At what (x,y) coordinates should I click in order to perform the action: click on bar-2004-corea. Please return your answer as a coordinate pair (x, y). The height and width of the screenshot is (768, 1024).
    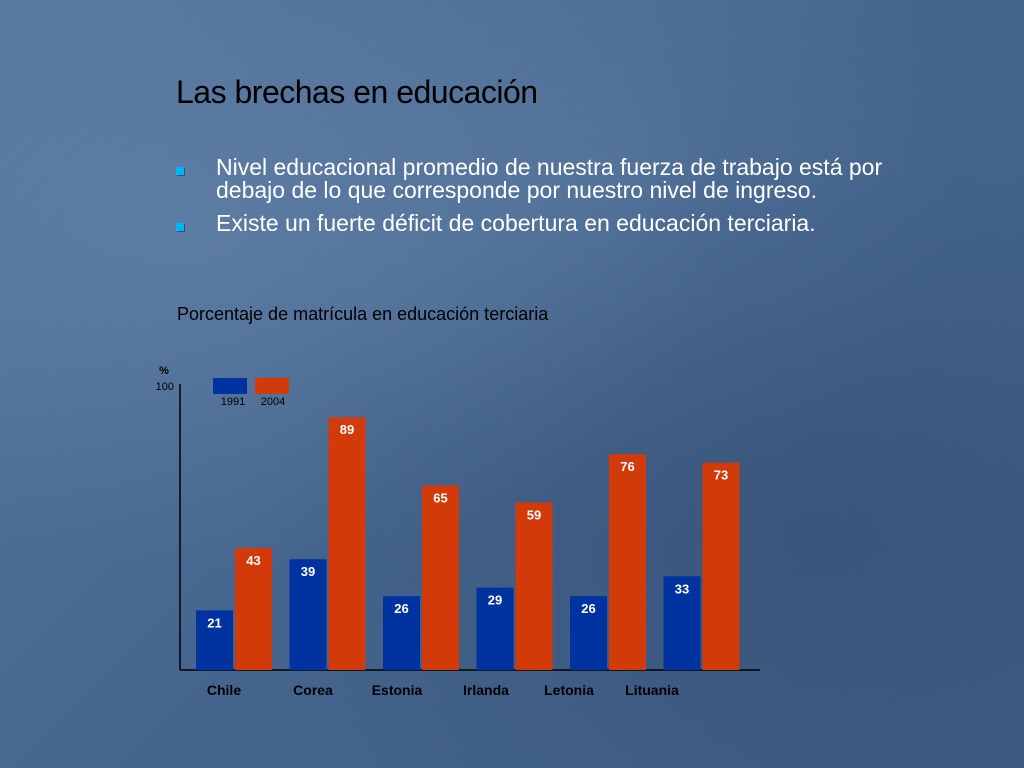
    Looking at the image, I should click on (347, 543).